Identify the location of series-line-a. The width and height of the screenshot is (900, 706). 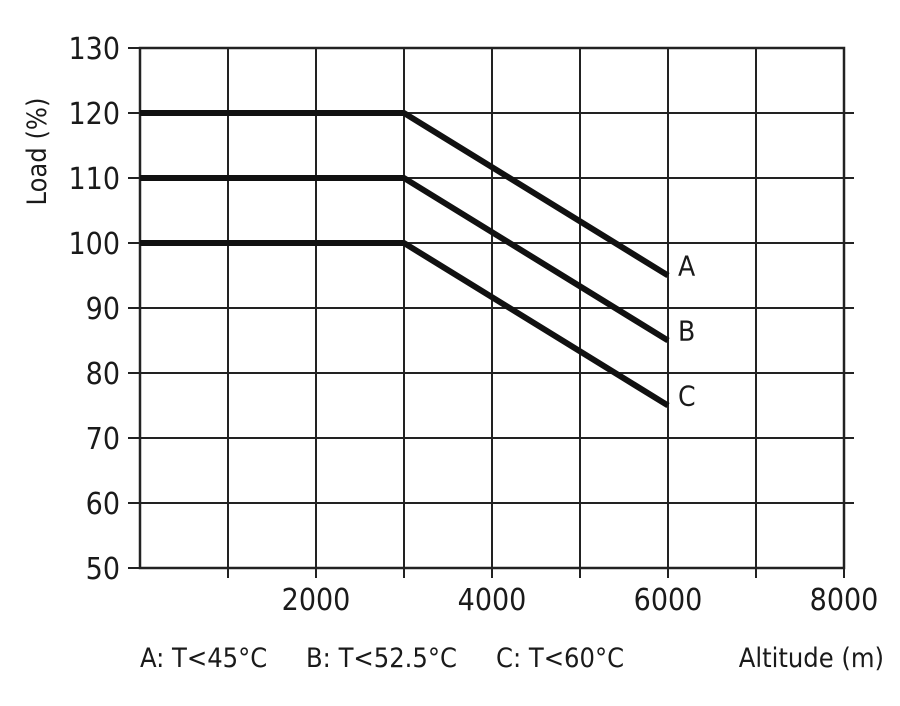
(405, 194).